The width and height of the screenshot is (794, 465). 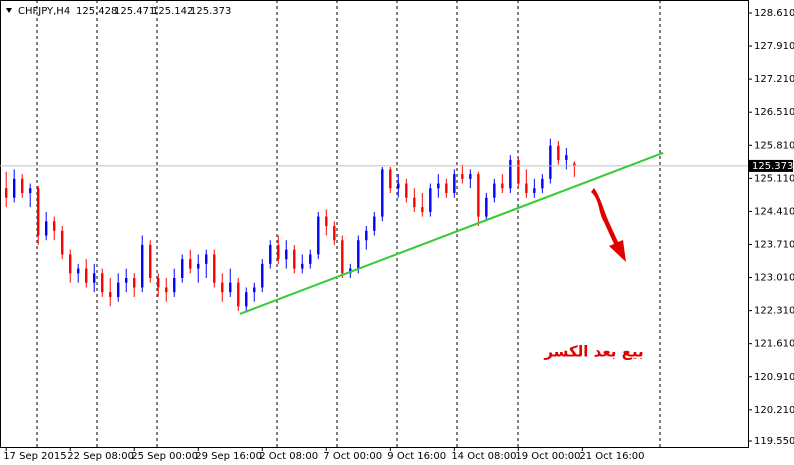 I want to click on y-tick-label: 123.710, so click(x=774, y=244).